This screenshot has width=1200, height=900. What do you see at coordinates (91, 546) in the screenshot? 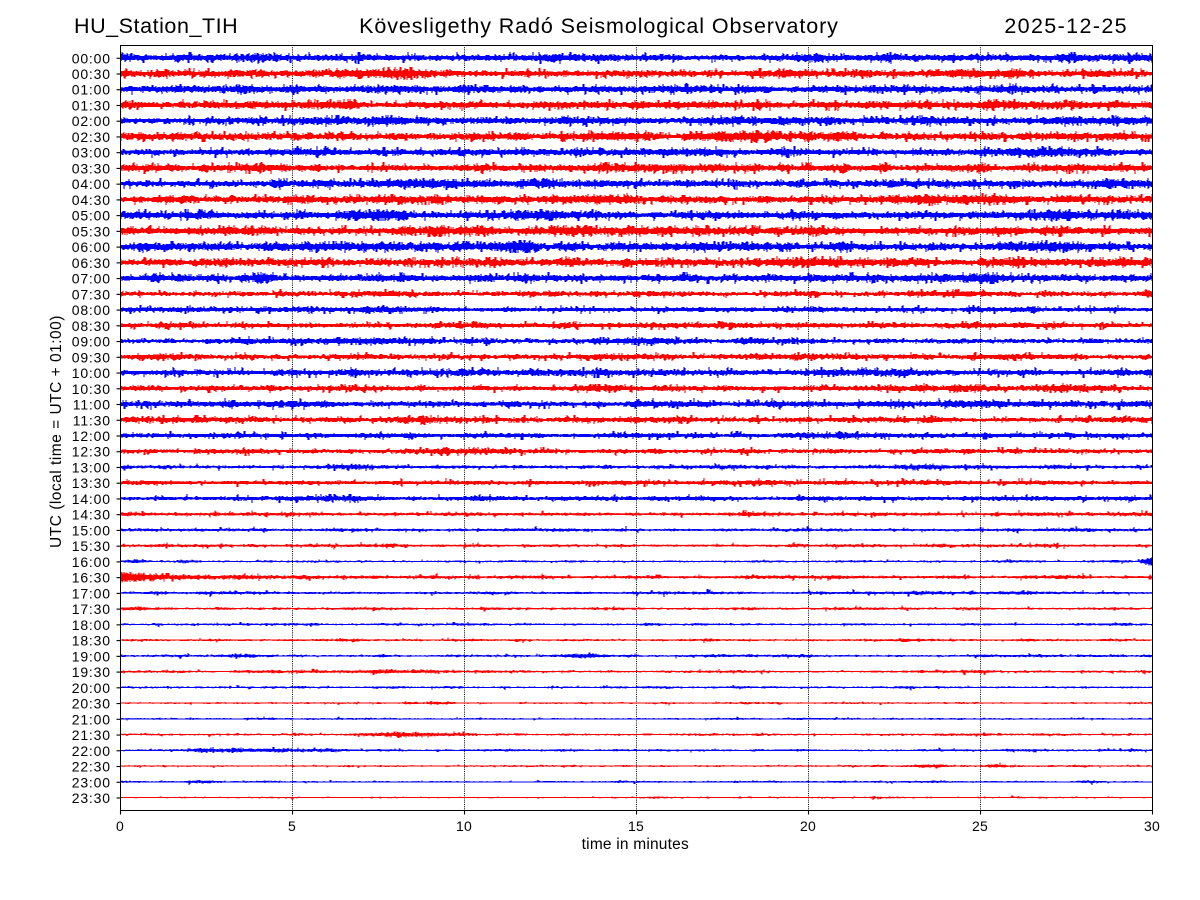
I see `svg-text: 15:30` at bounding box center [91, 546].